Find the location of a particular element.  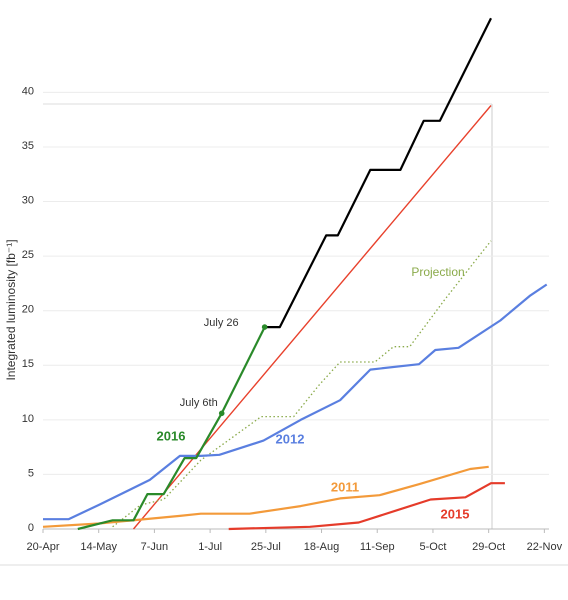

y-tick-label: 0 is located at coordinates (31, 528).